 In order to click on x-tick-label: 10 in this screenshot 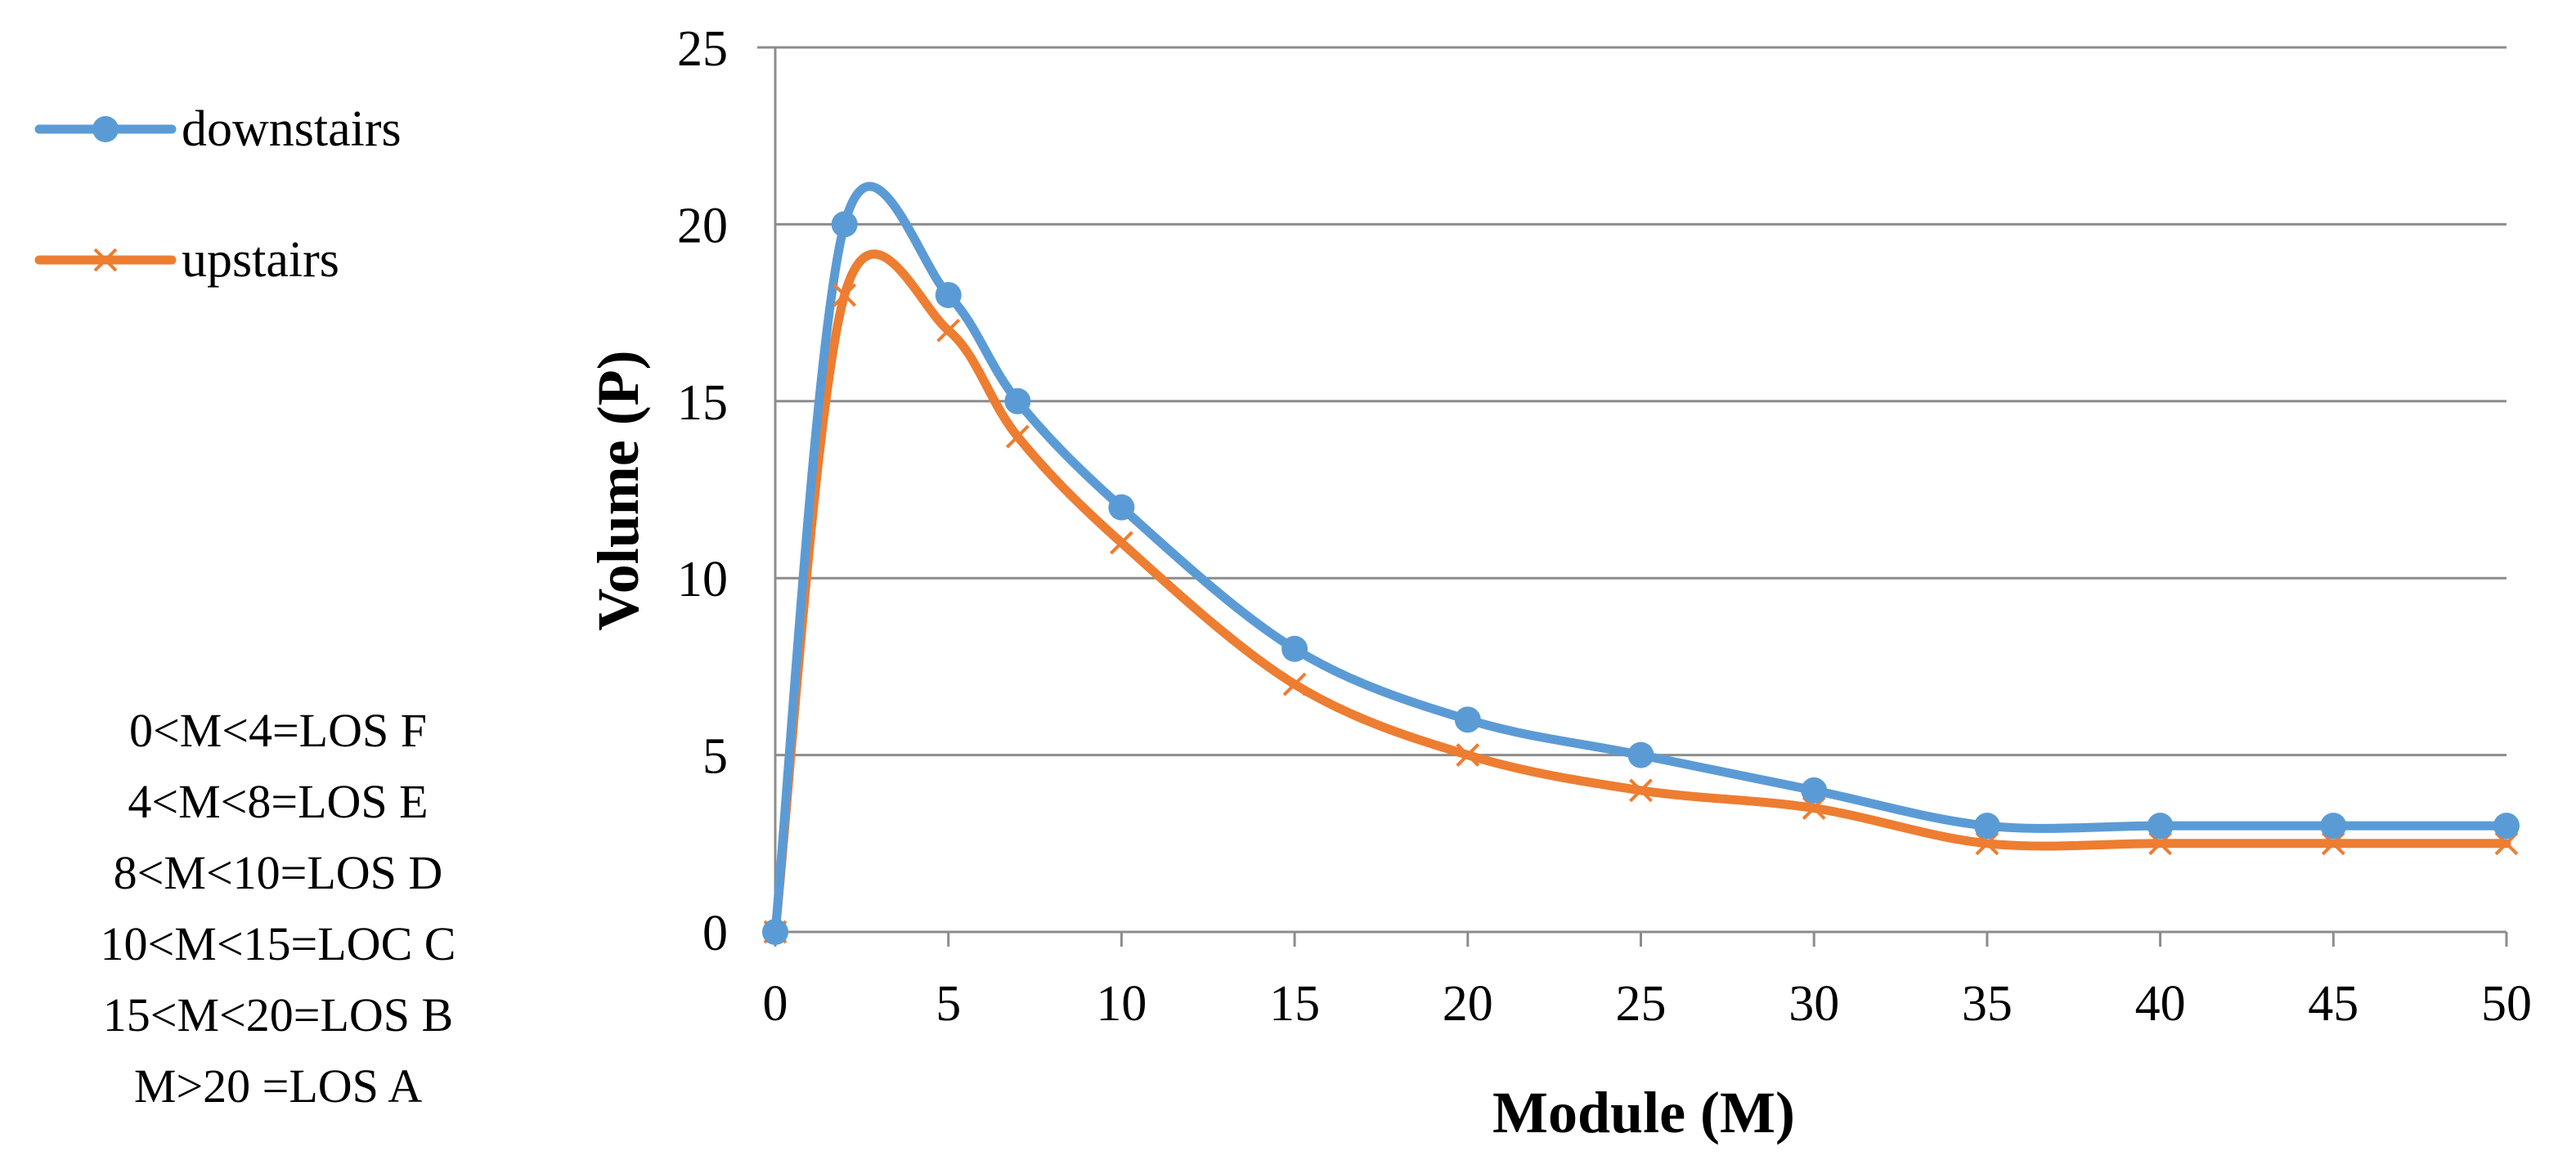, I will do `click(1121, 1004)`.